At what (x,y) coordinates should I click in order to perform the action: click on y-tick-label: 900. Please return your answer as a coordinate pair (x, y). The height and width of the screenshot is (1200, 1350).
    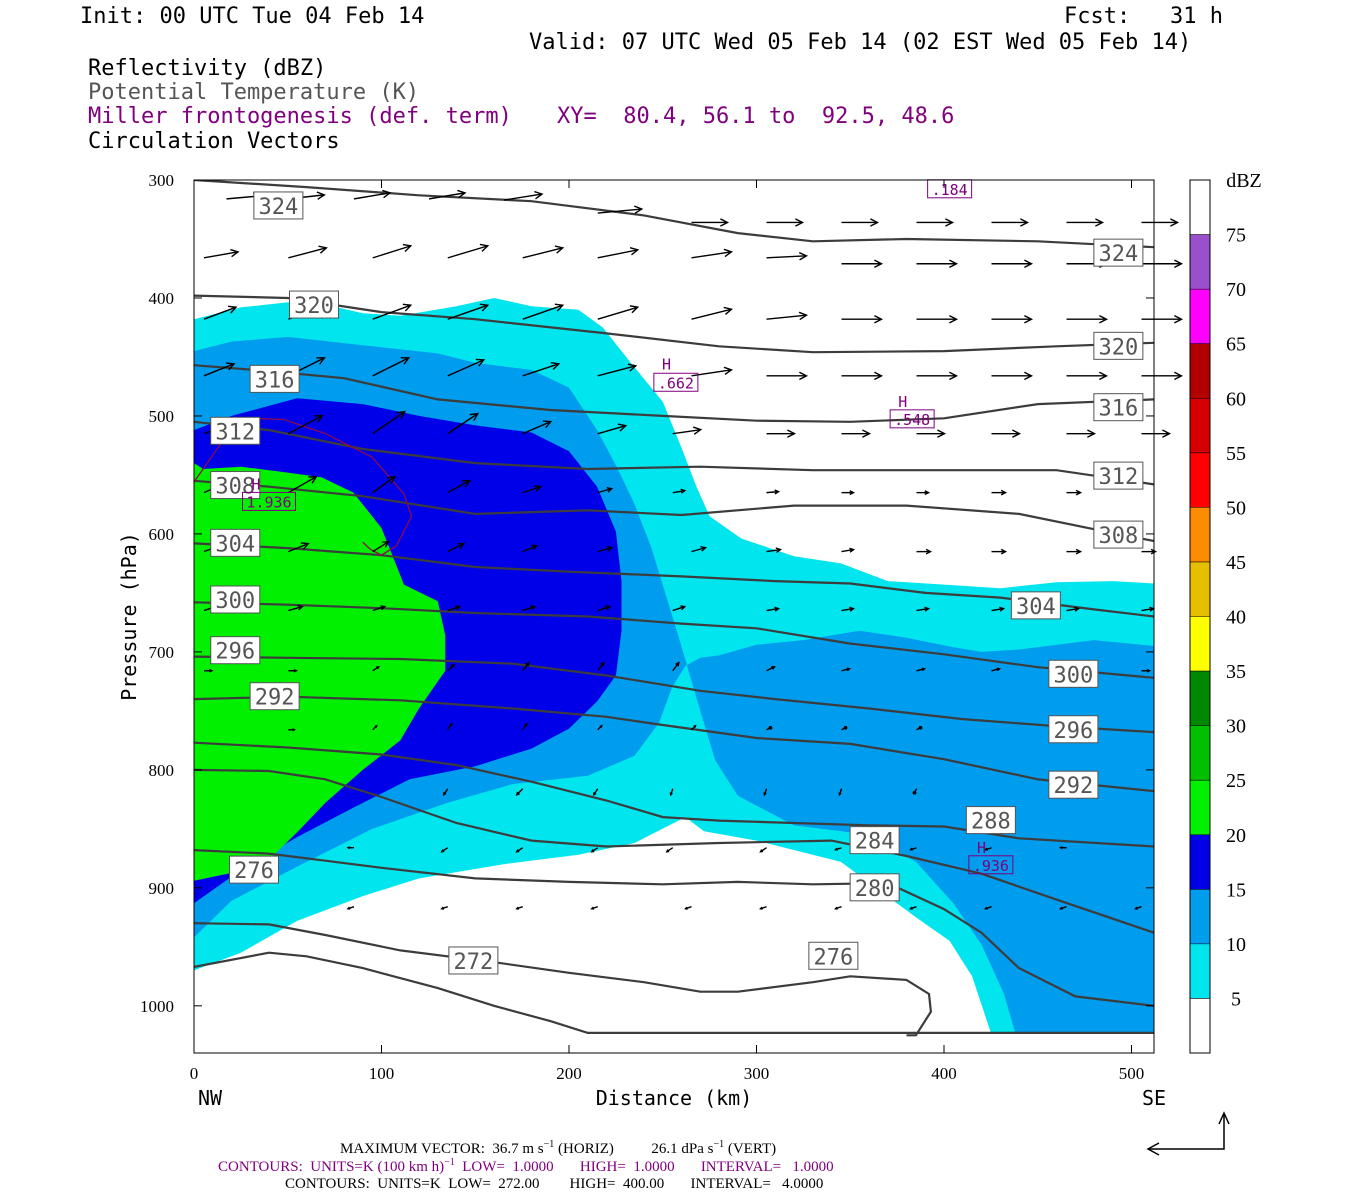
    Looking at the image, I should click on (162, 888).